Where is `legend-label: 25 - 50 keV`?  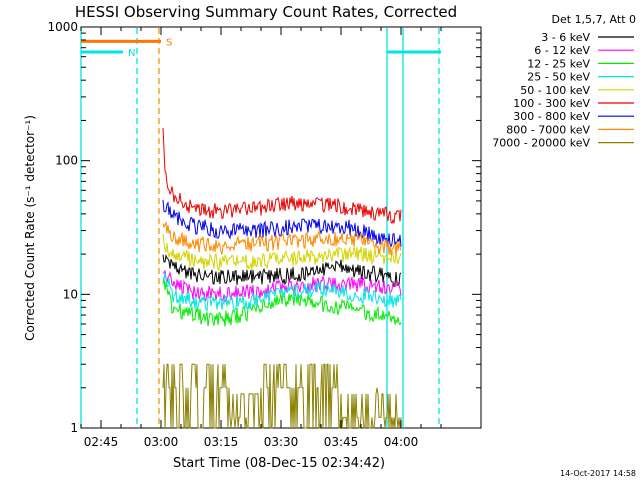 legend-label: 25 - 50 keV is located at coordinates (558, 77).